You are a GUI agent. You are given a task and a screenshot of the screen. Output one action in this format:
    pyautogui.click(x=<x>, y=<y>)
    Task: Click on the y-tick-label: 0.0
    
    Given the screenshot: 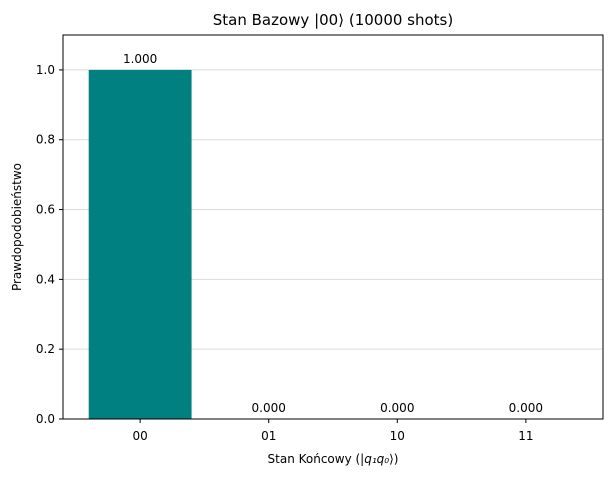 What is the action you would take?
    pyautogui.click(x=45, y=419)
    